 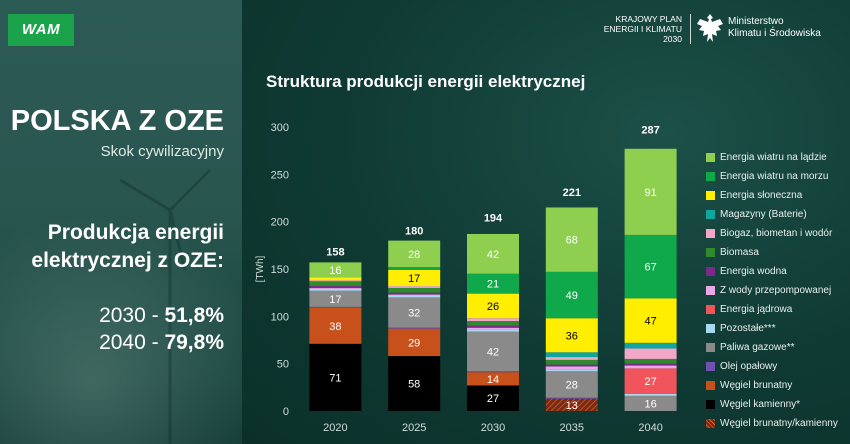 What do you see at coordinates (756, 309) in the screenshot?
I see `legend-label: Energia jądrowa` at bounding box center [756, 309].